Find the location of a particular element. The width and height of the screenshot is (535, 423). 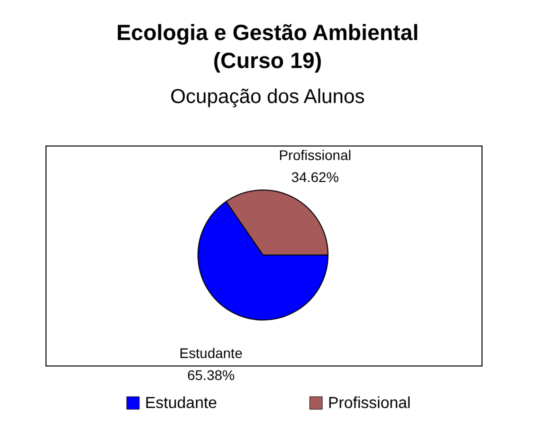

text: (Curso 19) is located at coordinates (267, 60).